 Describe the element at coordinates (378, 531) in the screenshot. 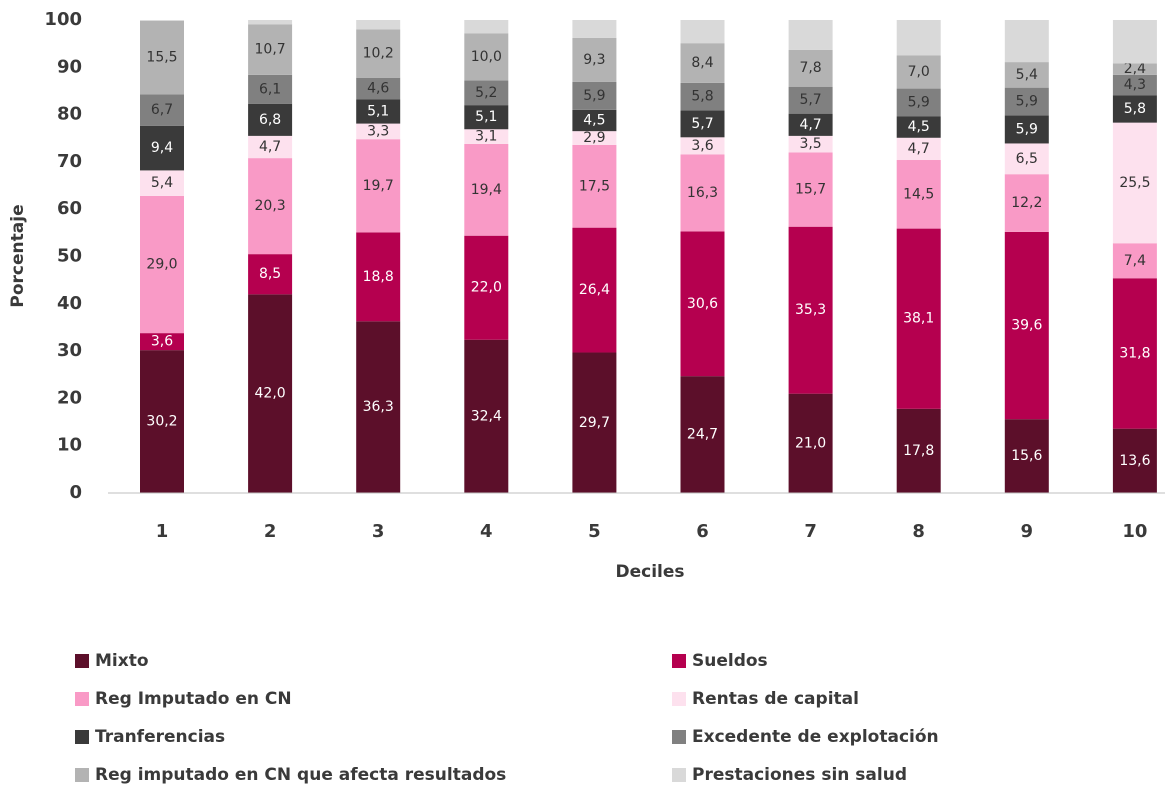

I see `x-tick-label: 3` at that location.